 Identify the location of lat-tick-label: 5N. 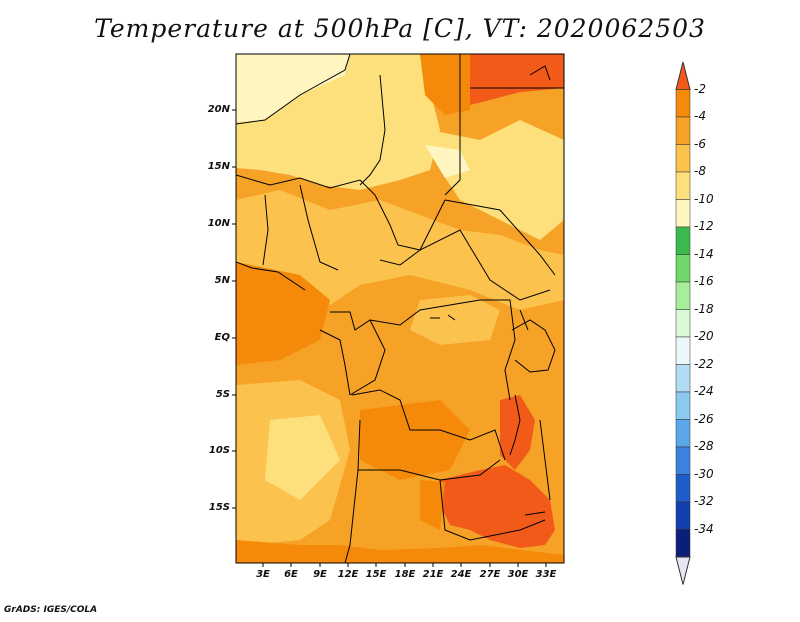
(222, 280).